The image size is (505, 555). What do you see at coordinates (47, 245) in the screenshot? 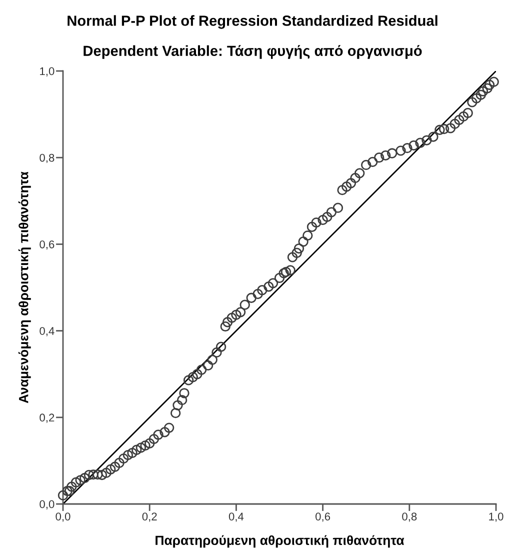
I see `y-tick-label: 0,6` at bounding box center [47, 245].